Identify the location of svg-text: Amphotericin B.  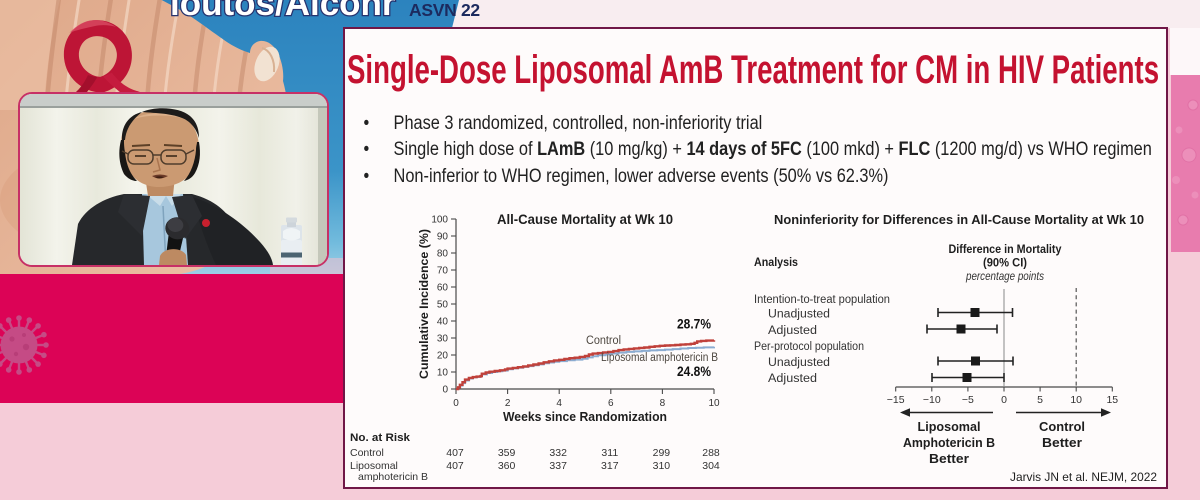
(949, 443).